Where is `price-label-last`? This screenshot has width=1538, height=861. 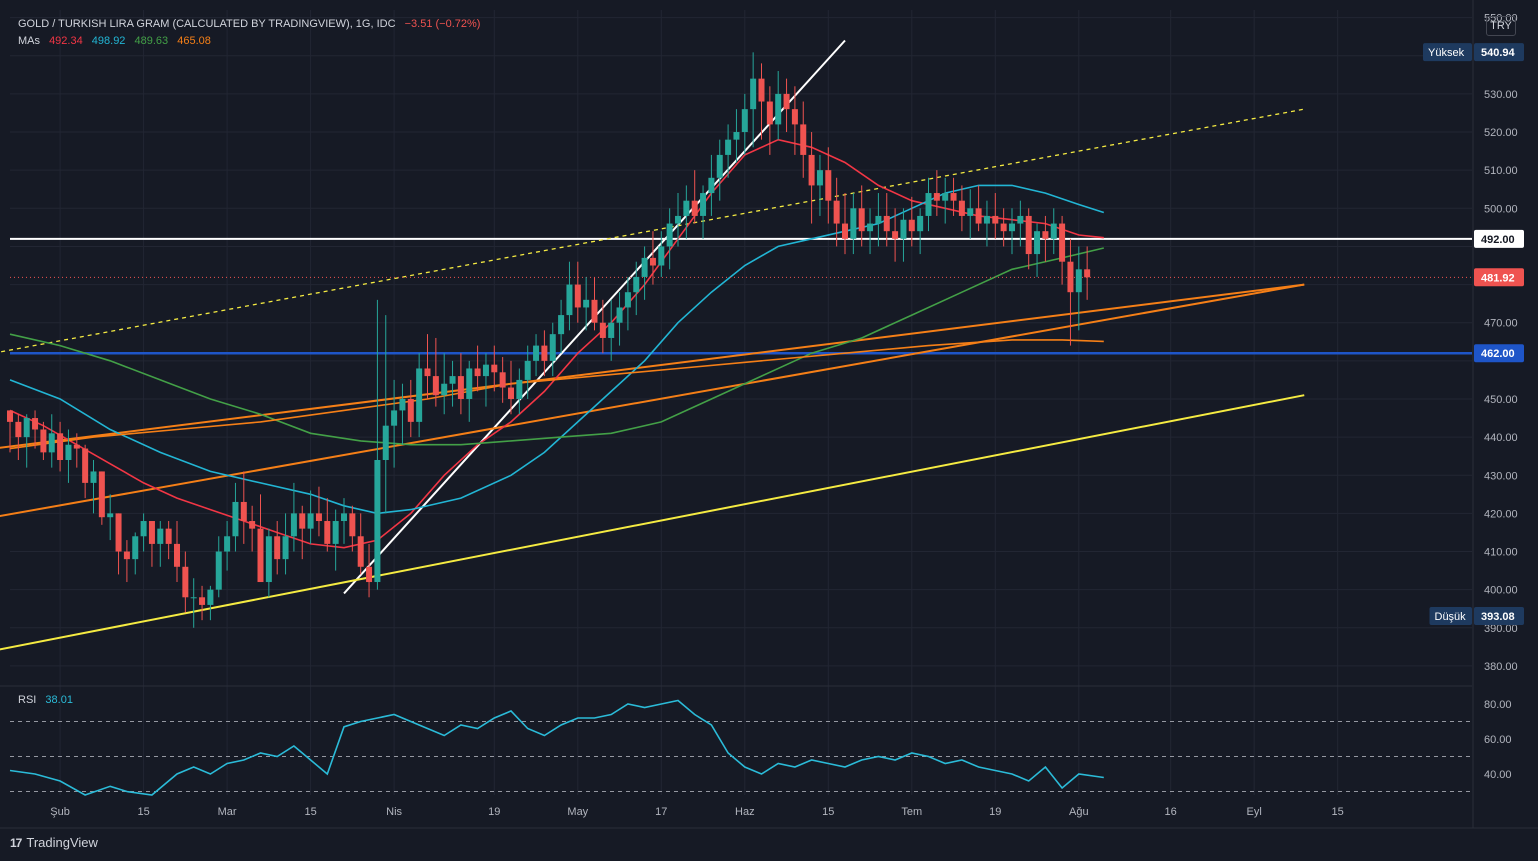 price-label-last is located at coordinates (1499, 277).